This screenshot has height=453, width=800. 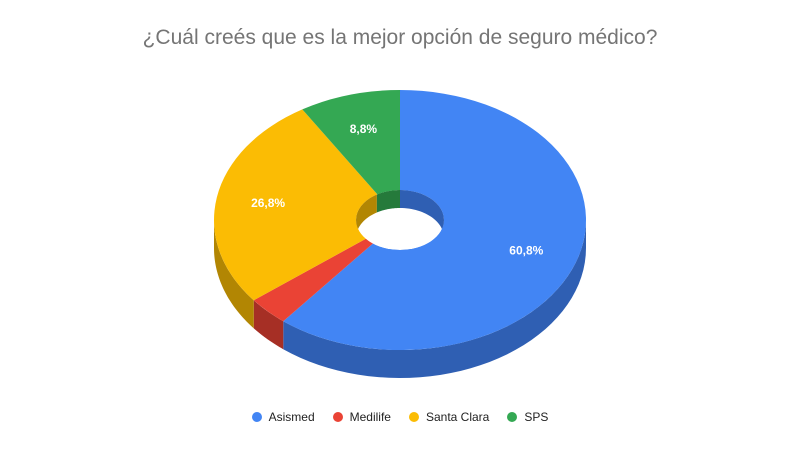 What do you see at coordinates (388, 201) in the screenshot?
I see `hole-wall-sps` at bounding box center [388, 201].